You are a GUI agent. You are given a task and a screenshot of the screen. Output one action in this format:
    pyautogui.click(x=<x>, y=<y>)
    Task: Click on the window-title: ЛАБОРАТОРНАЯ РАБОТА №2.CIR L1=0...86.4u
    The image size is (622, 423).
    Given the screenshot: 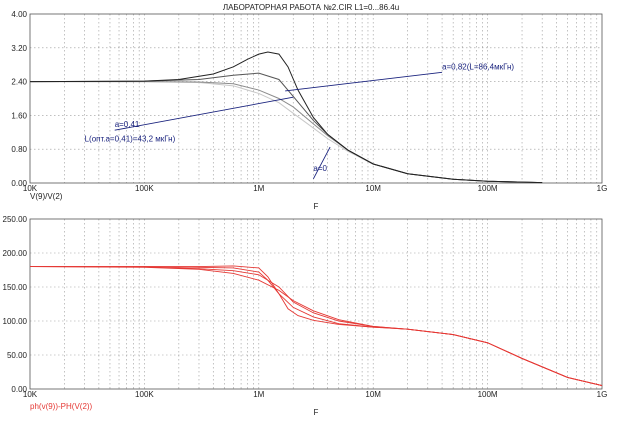 What is the action you would take?
    pyautogui.click(x=311, y=7)
    